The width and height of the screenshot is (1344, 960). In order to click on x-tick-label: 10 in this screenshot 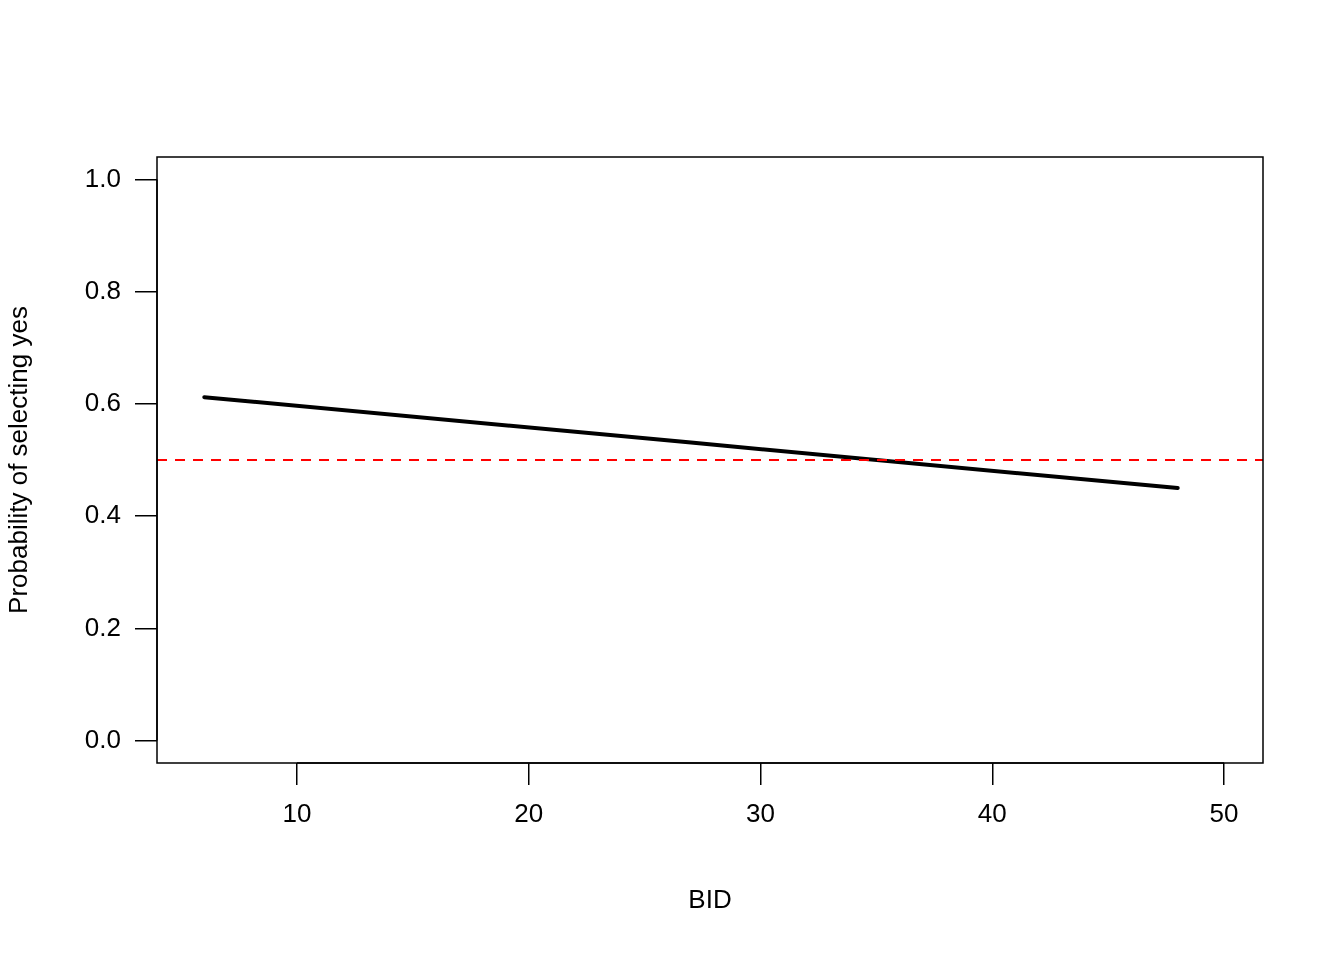, I will do `click(297, 812)`.